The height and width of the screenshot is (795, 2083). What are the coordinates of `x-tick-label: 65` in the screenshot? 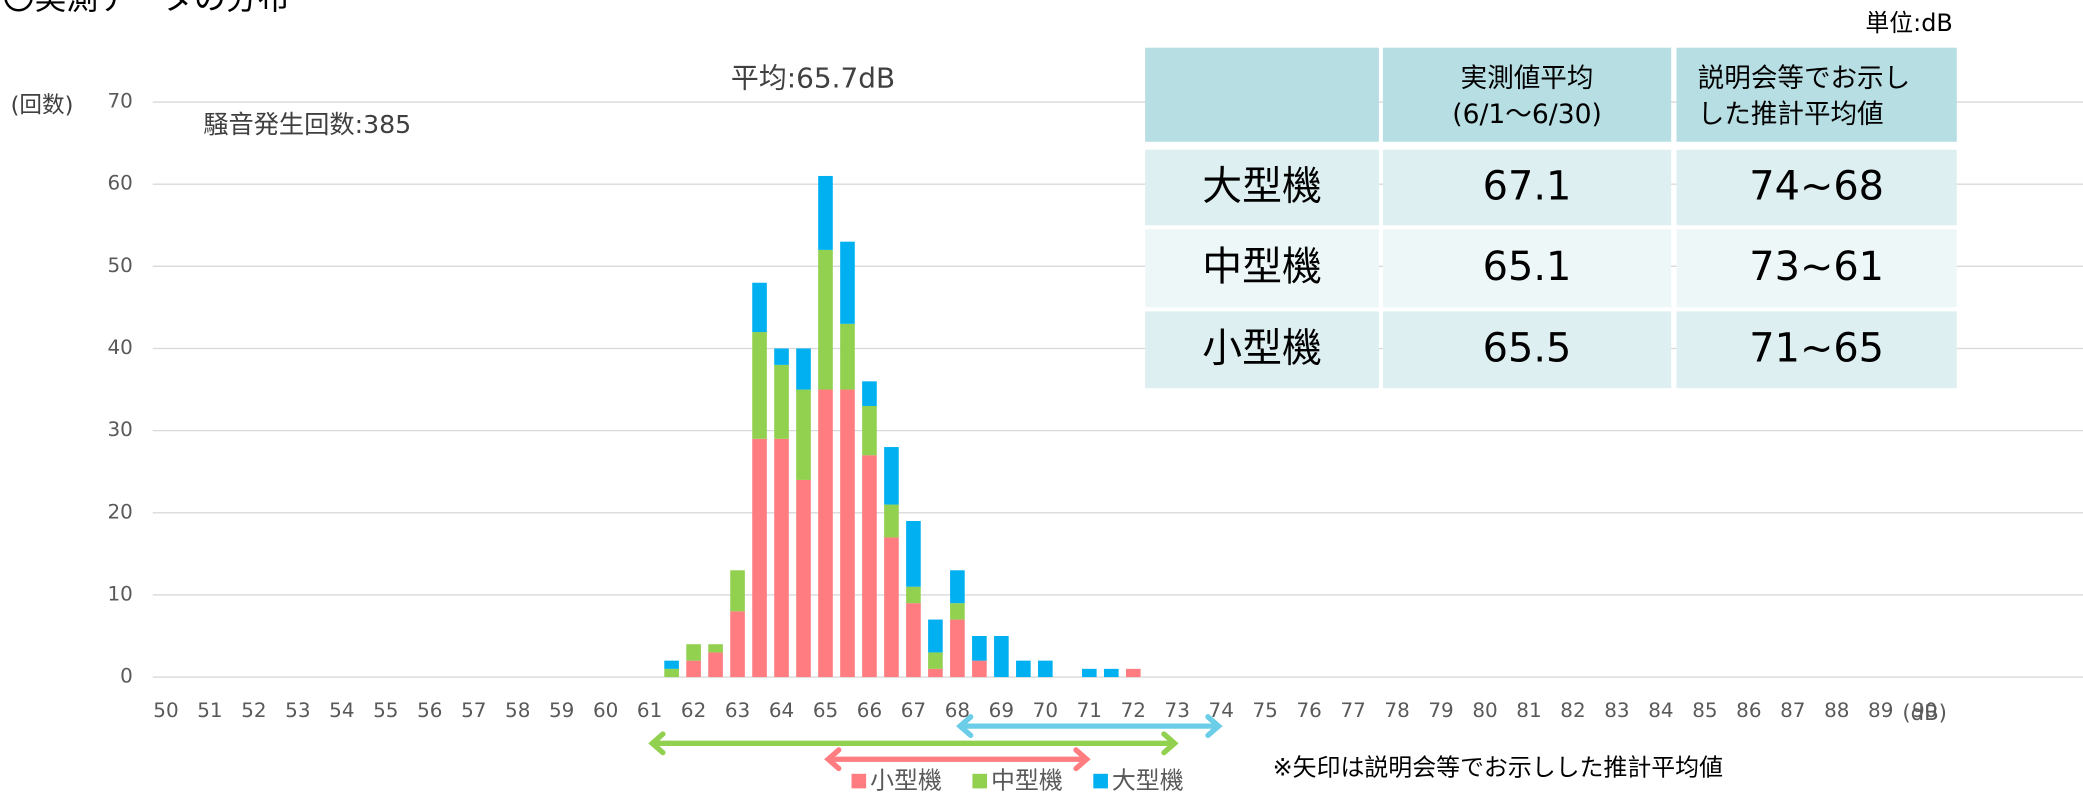 It's located at (825, 710).